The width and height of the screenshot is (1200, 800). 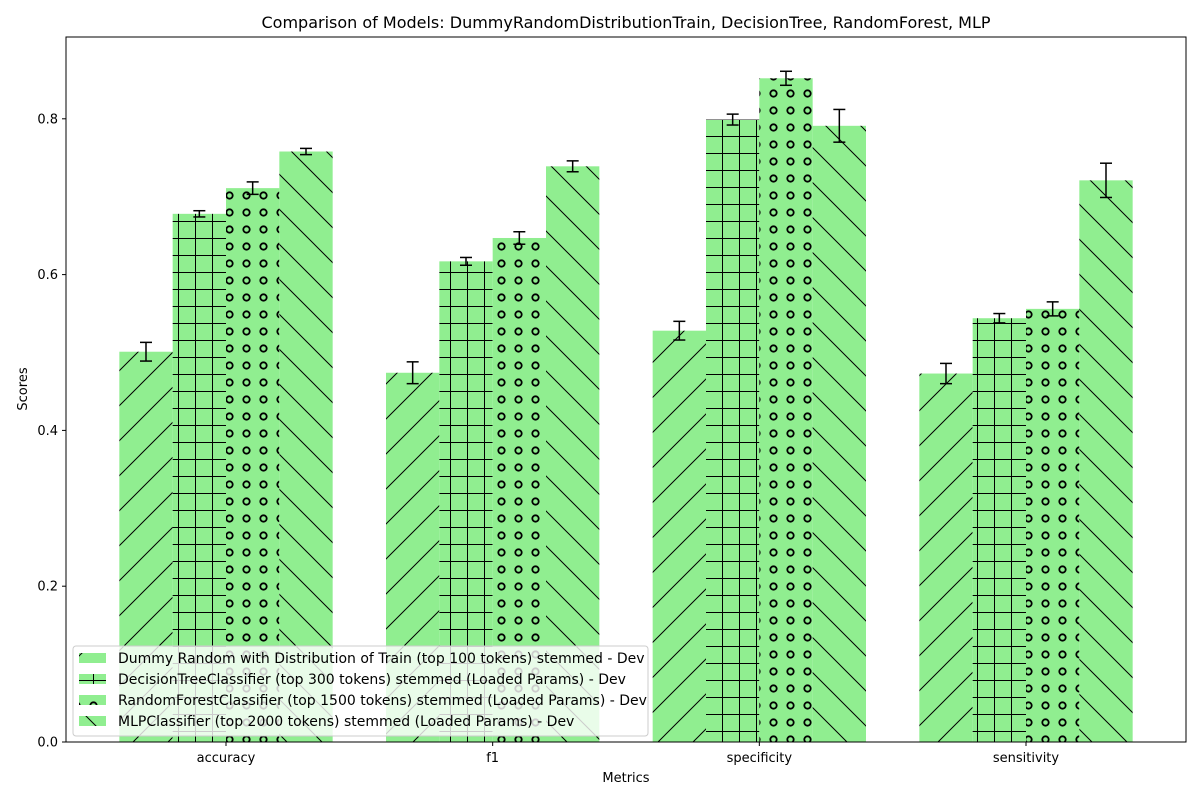 I want to click on x-tick-label: f1, so click(x=492, y=758).